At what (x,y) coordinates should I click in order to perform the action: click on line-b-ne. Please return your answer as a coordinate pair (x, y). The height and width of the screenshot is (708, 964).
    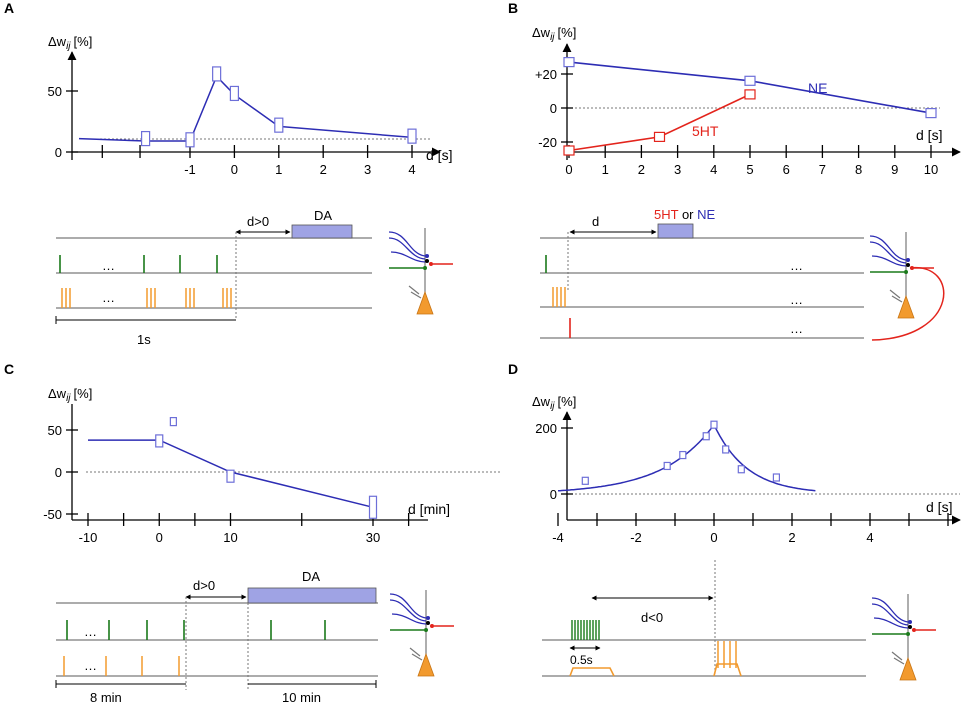
    Looking at the image, I should click on (750, 87).